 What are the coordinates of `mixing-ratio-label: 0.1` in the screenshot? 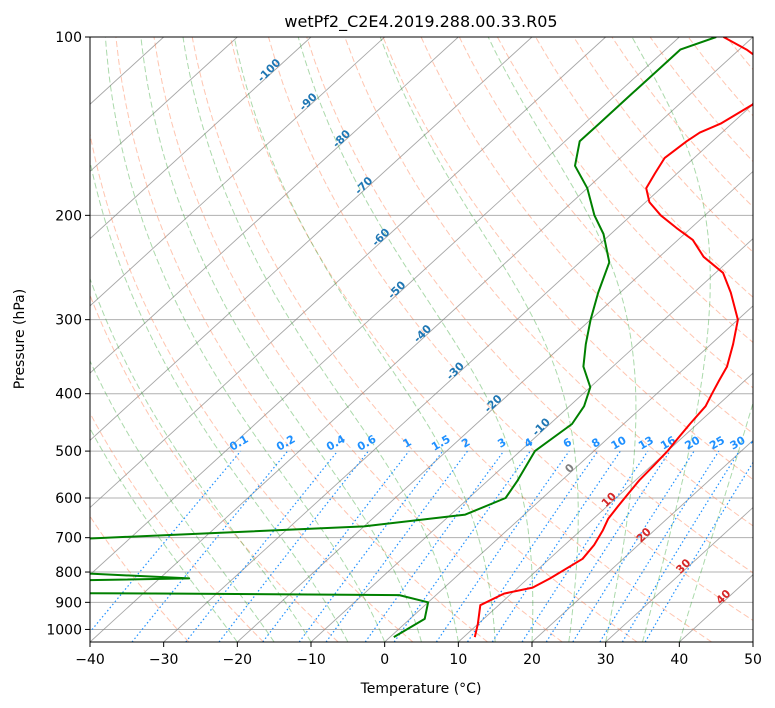 It's located at (238, 443).